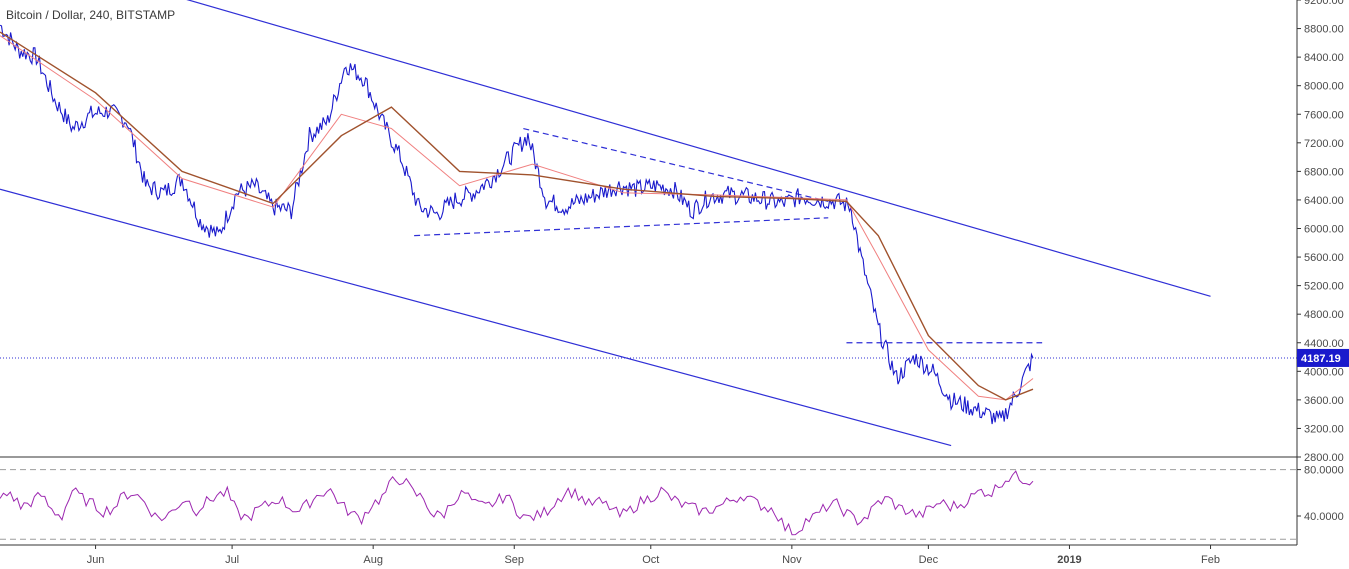  I want to click on y-tick-label: 3600.00, so click(1324, 401).